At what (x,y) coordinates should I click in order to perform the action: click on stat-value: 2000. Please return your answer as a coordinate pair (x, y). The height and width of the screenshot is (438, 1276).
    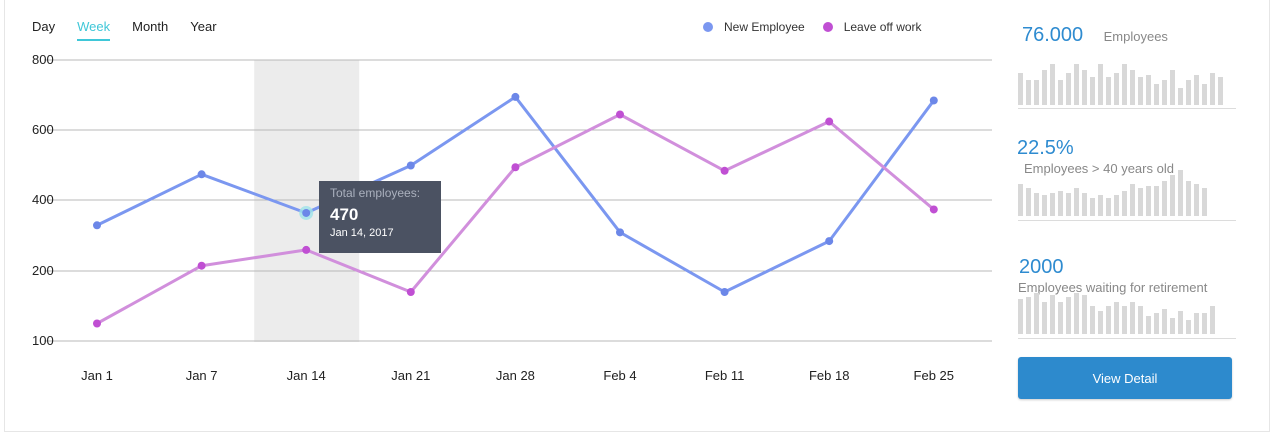
    Looking at the image, I should click on (1041, 267).